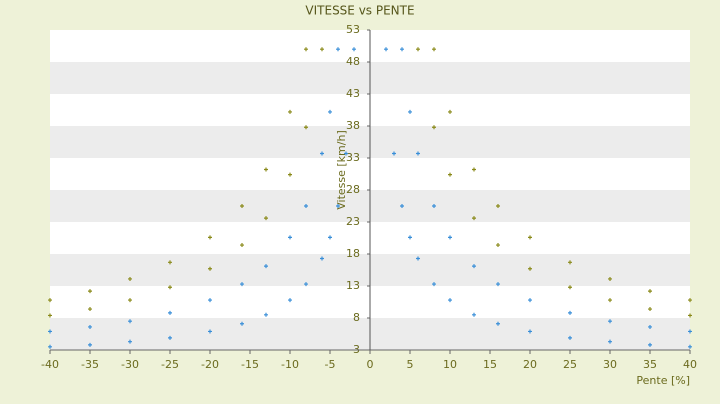 The height and width of the screenshot is (404, 720). What do you see at coordinates (290, 364) in the screenshot?
I see `x-tick-label: -10` at bounding box center [290, 364].